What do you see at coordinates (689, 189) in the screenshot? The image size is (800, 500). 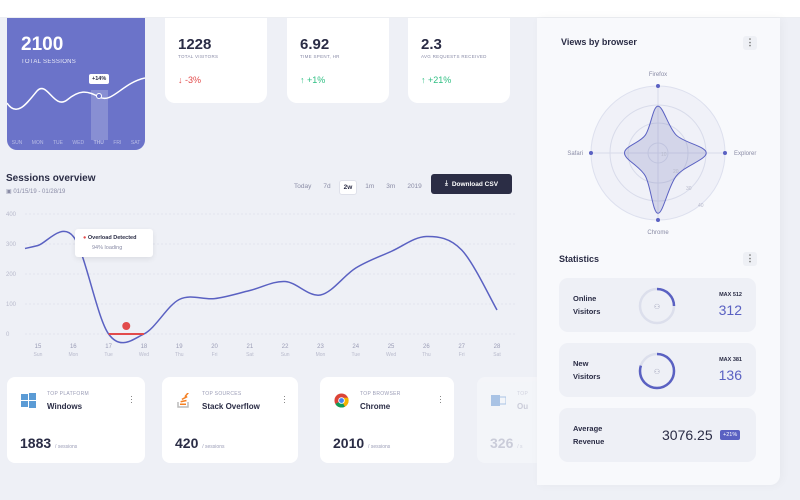 I see `radar-ring-label: 30` at bounding box center [689, 189].